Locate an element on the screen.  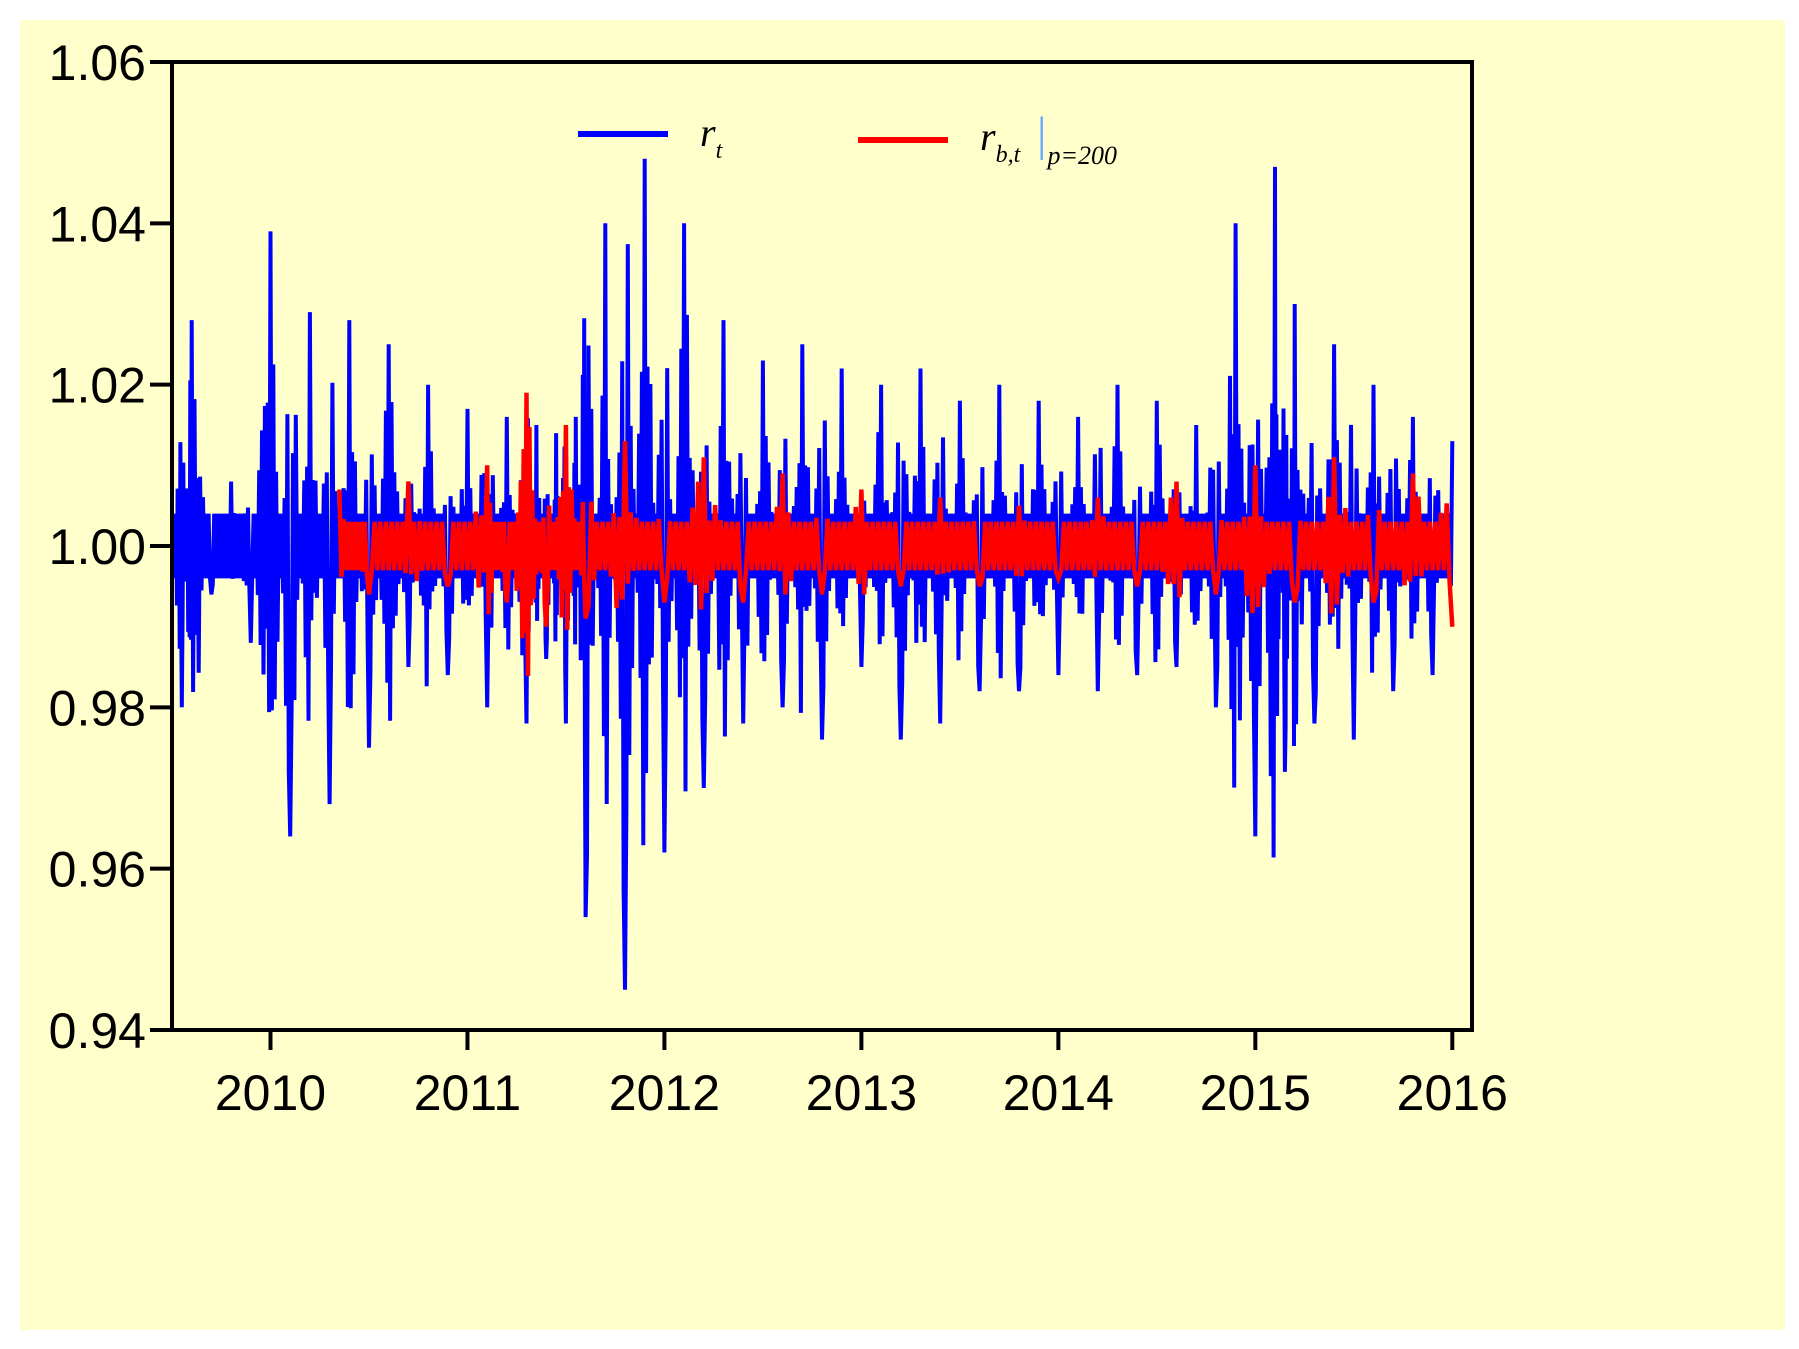
x-tick-label: 2015 is located at coordinates (1255, 1093).